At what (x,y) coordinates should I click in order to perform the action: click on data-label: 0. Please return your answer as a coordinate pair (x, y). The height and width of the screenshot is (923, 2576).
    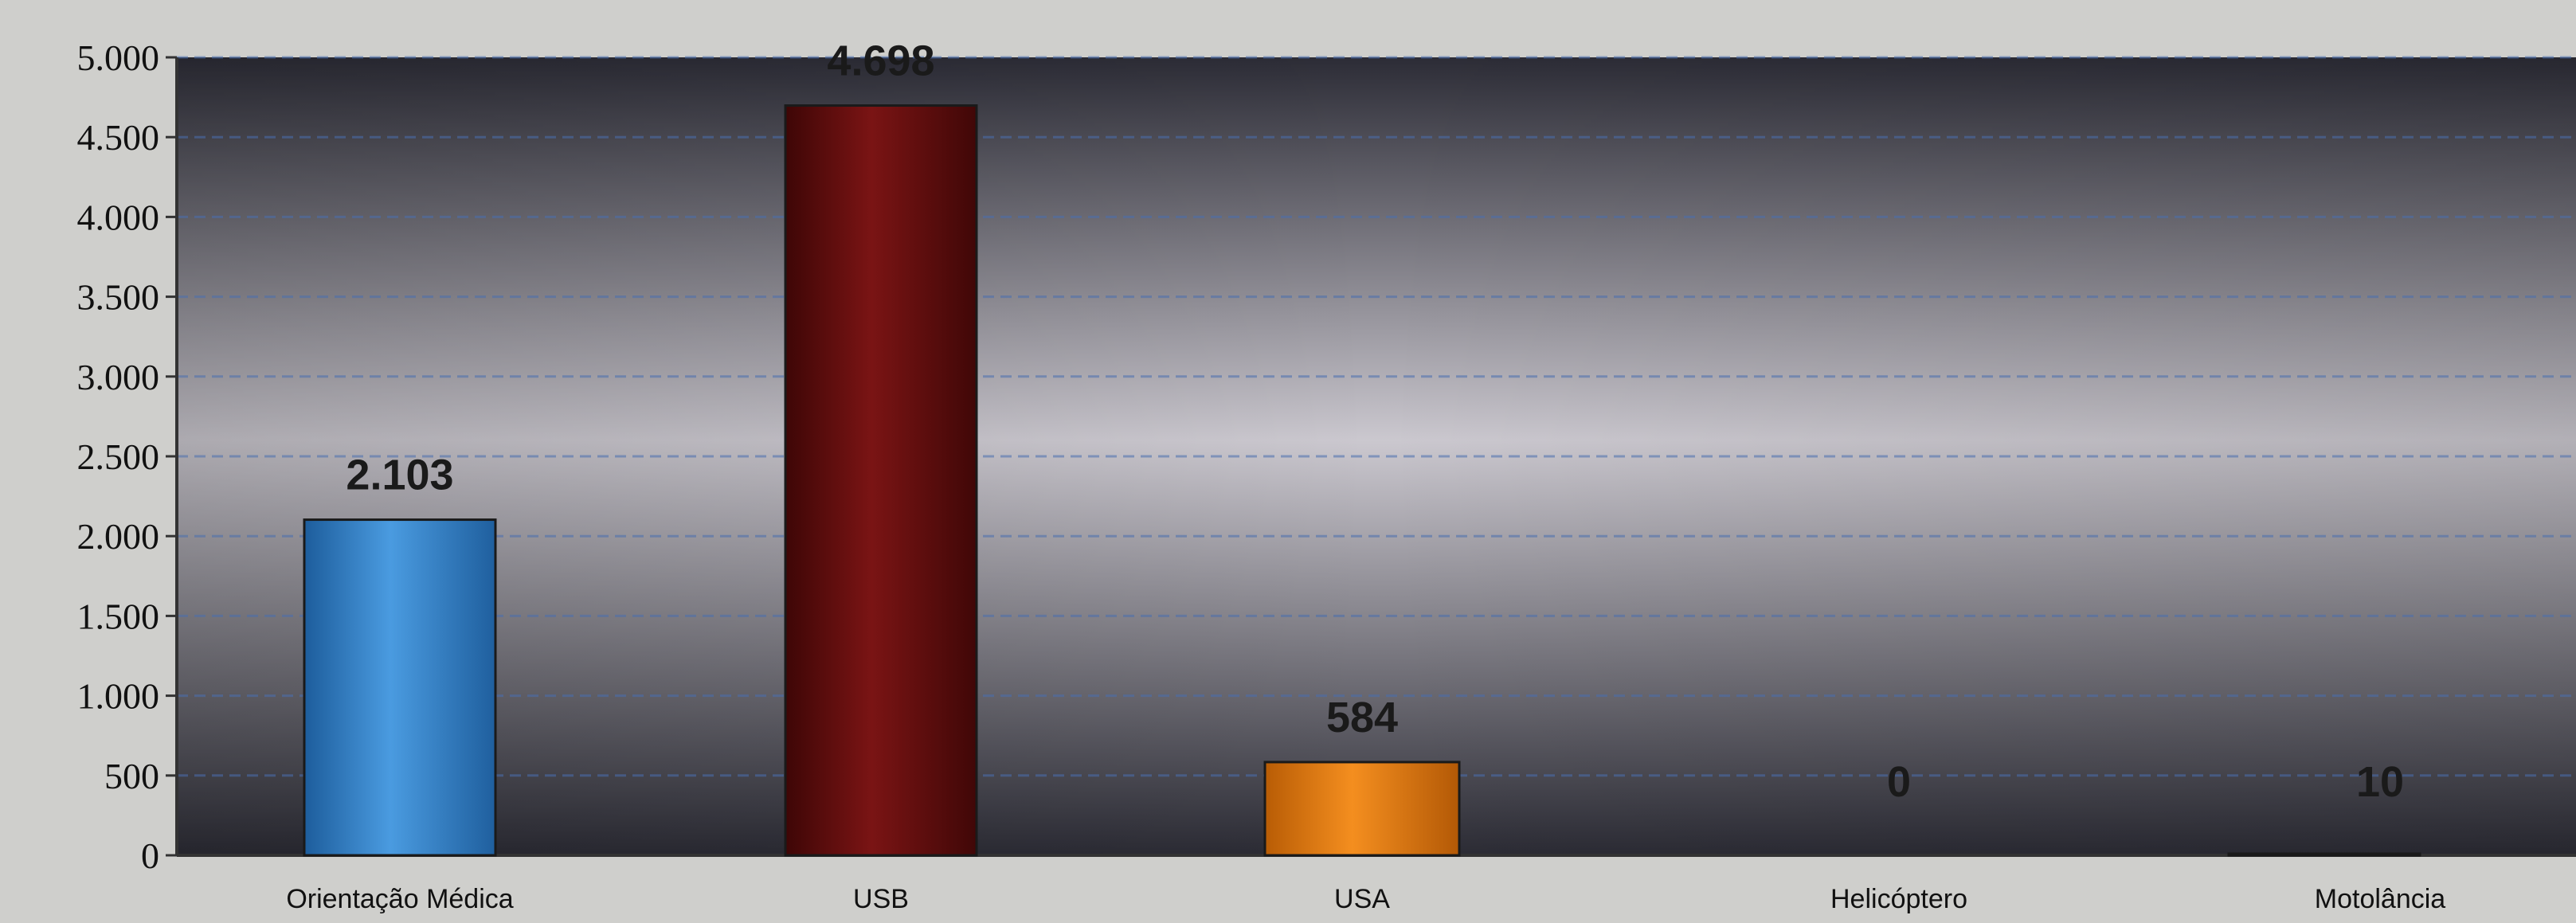
    Looking at the image, I should click on (1899, 782).